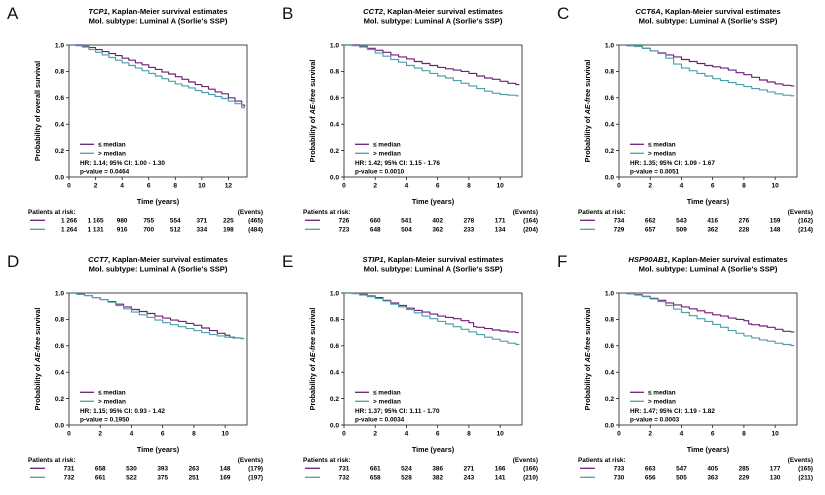  What do you see at coordinates (602, 212) in the screenshot?
I see `patients-at-risk-label: Patients at risk:` at bounding box center [602, 212].